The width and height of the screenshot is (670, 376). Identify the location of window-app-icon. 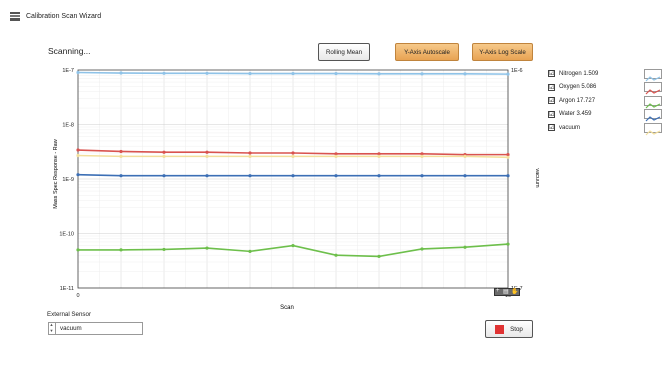
(15, 16).